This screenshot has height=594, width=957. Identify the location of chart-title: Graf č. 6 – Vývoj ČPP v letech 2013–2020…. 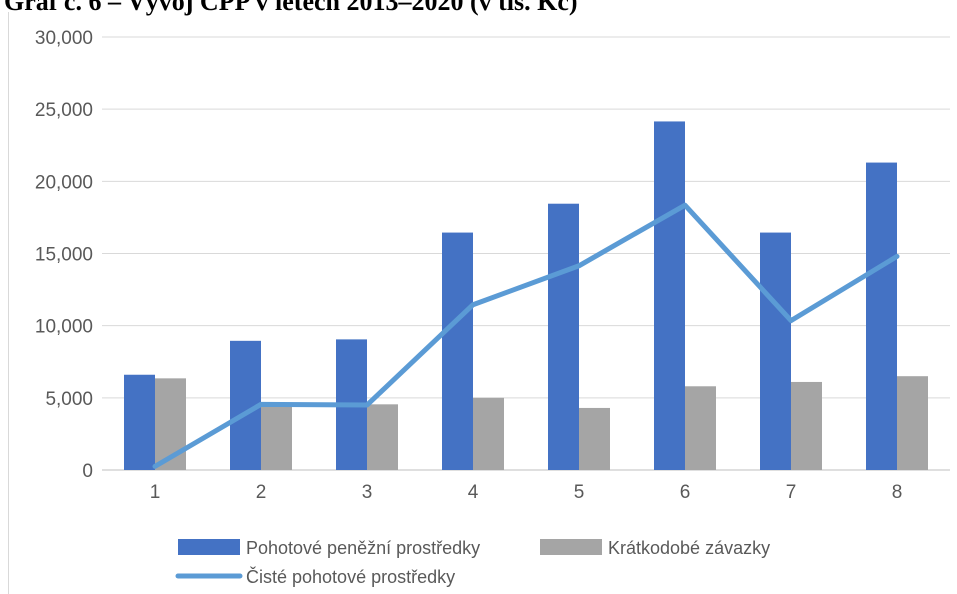
(291, 8).